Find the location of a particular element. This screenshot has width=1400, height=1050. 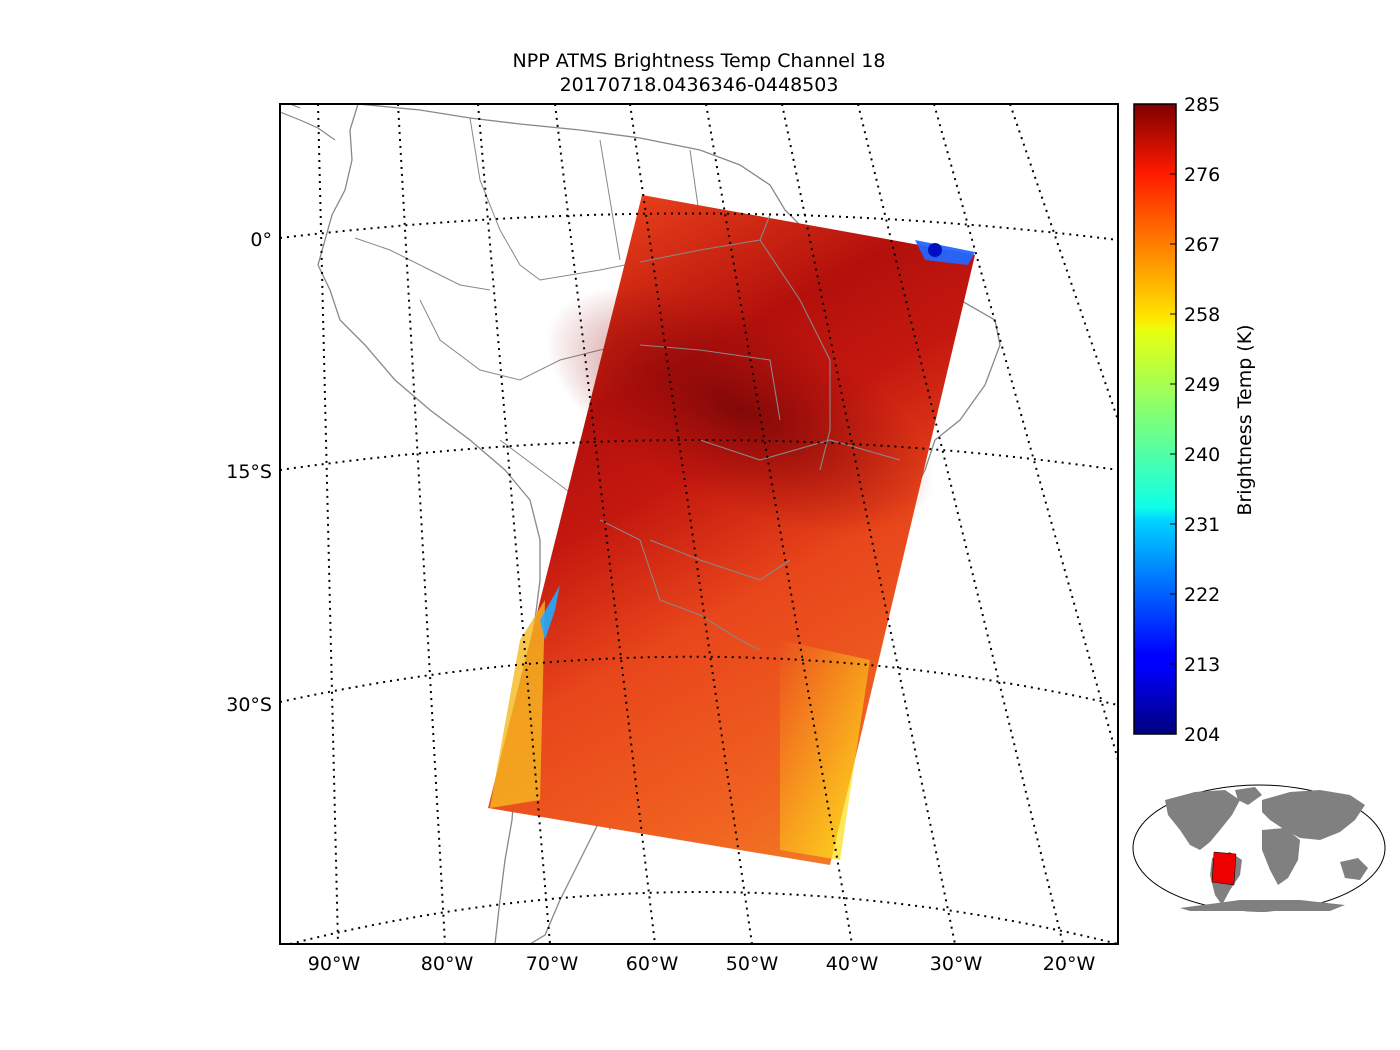

swath-cold-spot is located at coordinates (935, 250).